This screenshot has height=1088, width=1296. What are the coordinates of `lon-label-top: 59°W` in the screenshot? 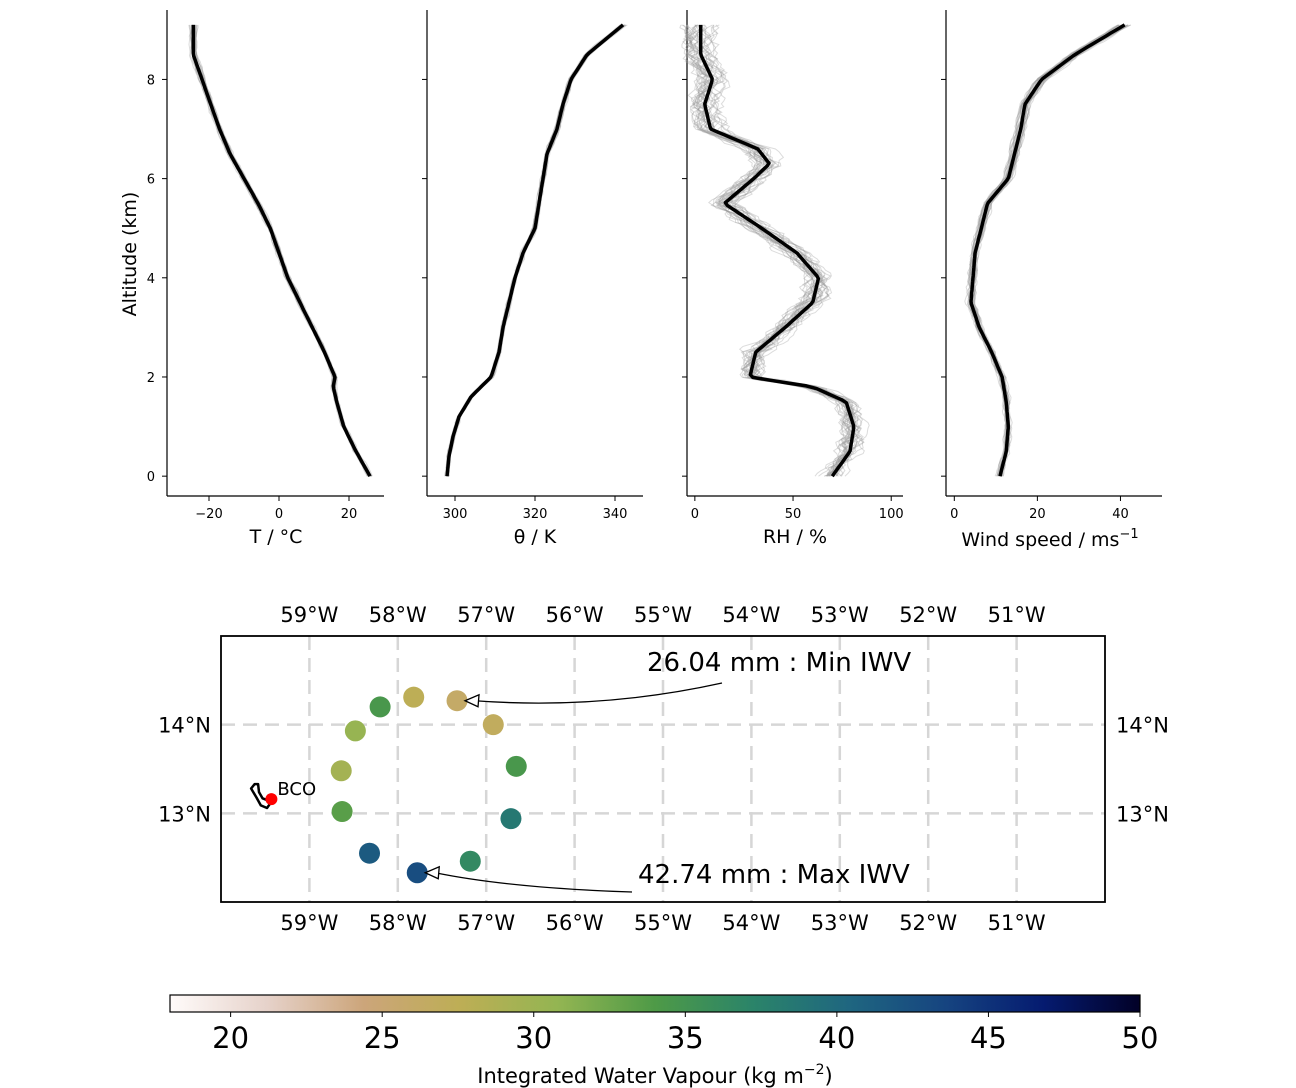 It's located at (309, 615).